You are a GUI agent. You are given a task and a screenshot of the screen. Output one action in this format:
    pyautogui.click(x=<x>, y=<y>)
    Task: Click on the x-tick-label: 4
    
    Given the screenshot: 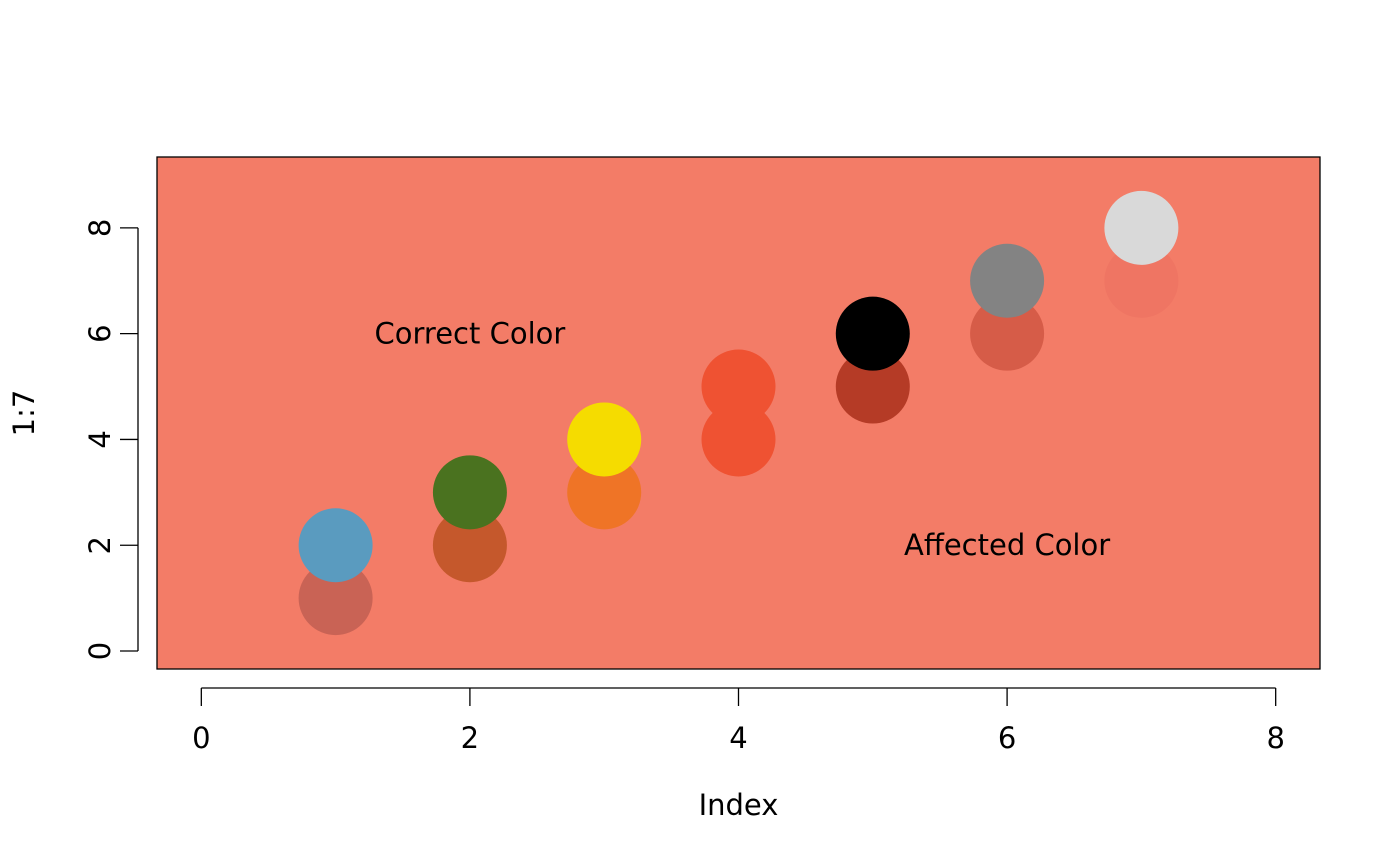 What is the action you would take?
    pyautogui.click(x=738, y=738)
    